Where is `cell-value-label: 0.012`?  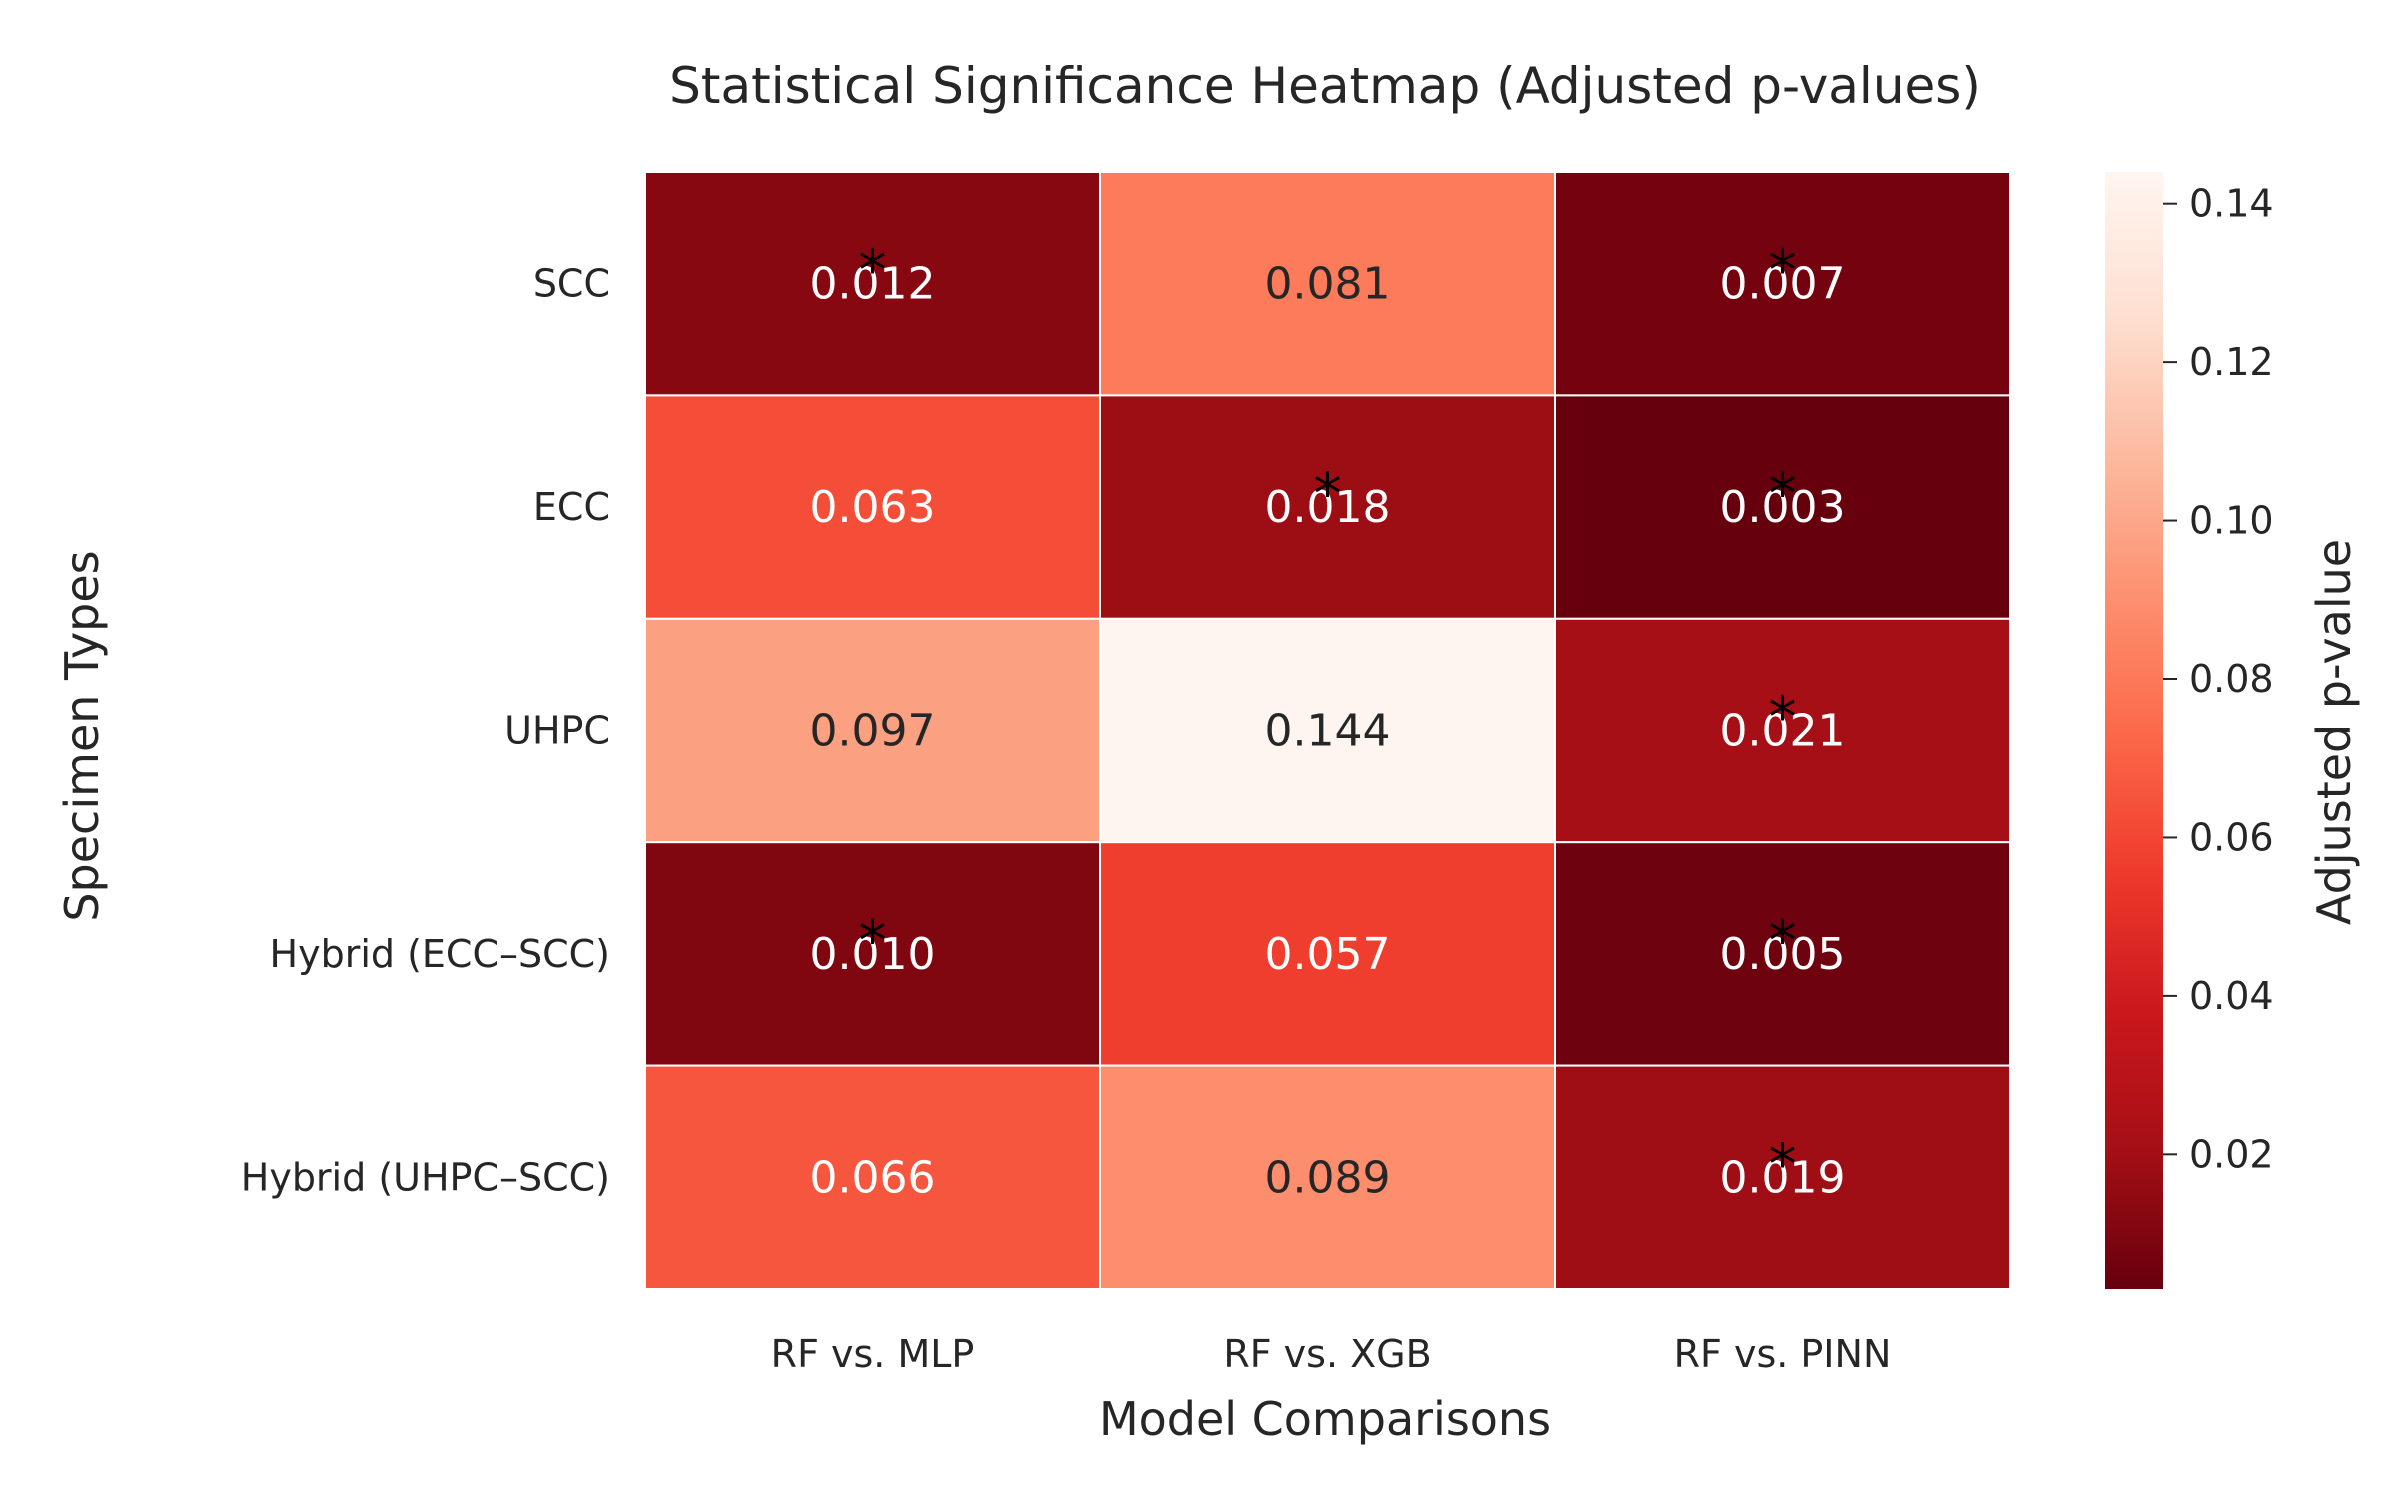
cell-value-label: 0.012 is located at coordinates (873, 284).